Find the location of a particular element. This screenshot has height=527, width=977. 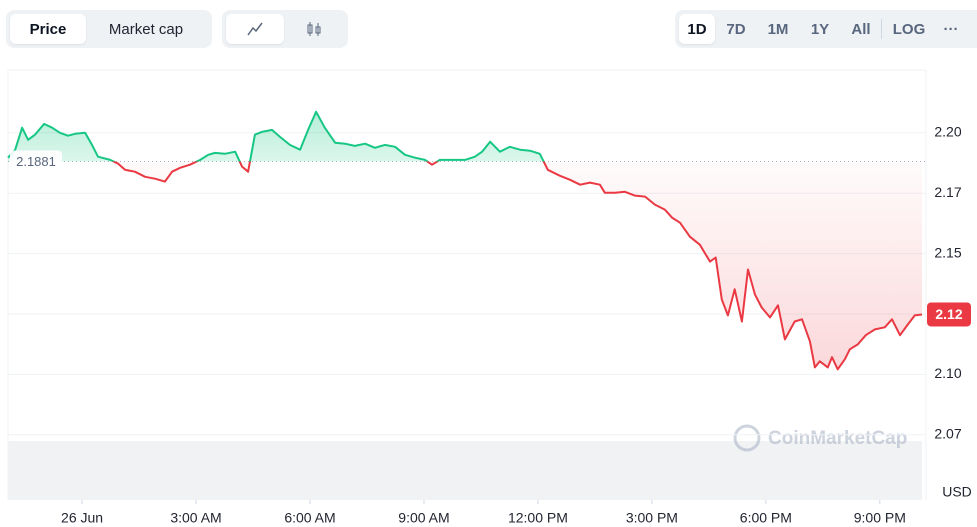

y-tick-label: 2.15 is located at coordinates (947, 252).